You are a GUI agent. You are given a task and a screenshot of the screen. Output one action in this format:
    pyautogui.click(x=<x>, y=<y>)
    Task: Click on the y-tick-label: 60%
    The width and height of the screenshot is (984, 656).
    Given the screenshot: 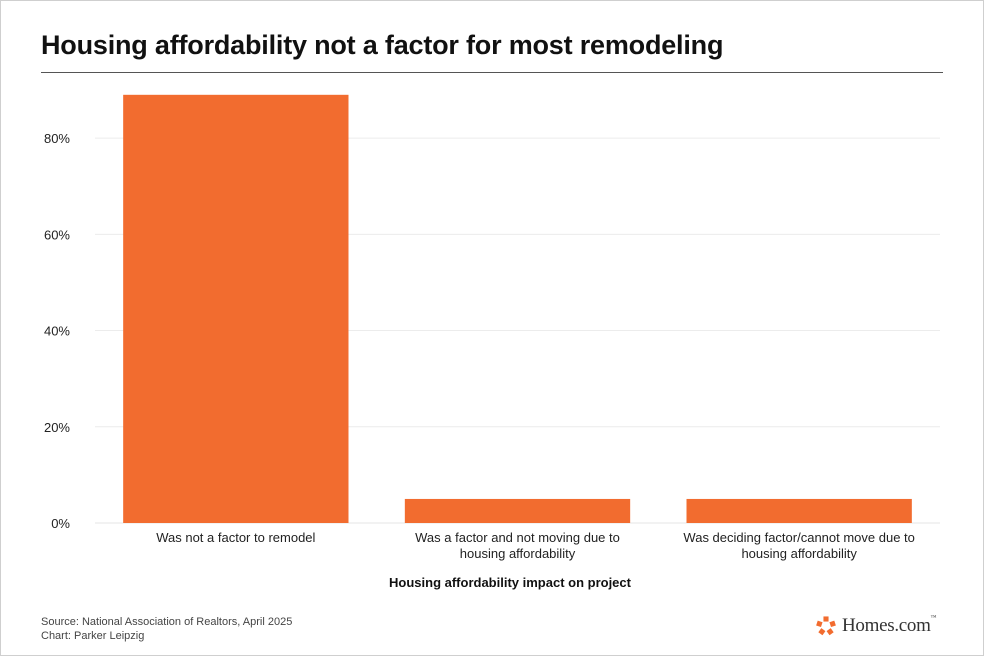 What is the action you would take?
    pyautogui.click(x=57, y=234)
    